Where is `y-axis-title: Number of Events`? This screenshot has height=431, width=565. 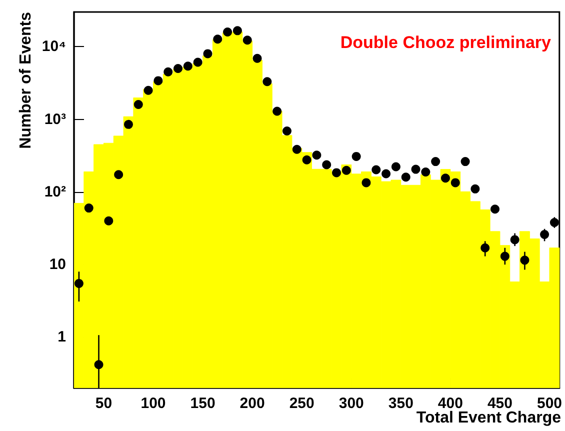 y-axis-title: Number of Events is located at coordinates (26, 80).